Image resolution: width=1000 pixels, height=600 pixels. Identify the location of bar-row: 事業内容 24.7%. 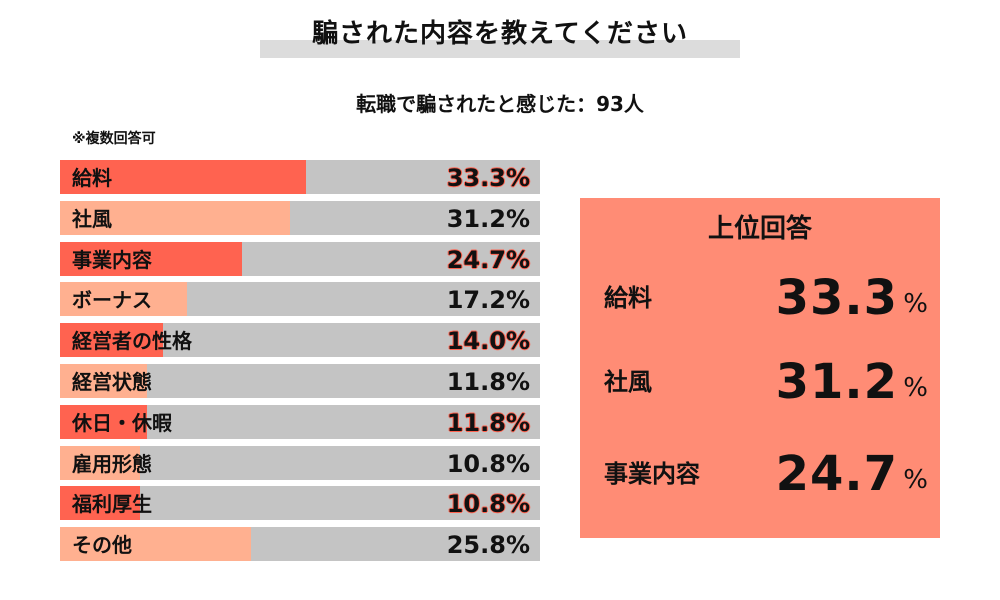
(300, 258).